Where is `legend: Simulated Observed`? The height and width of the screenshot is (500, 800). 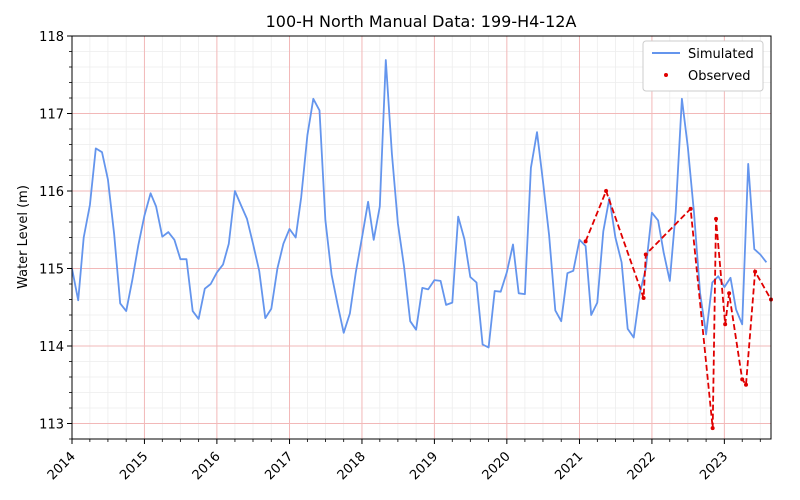
legend: Simulated Observed is located at coordinates (703, 66).